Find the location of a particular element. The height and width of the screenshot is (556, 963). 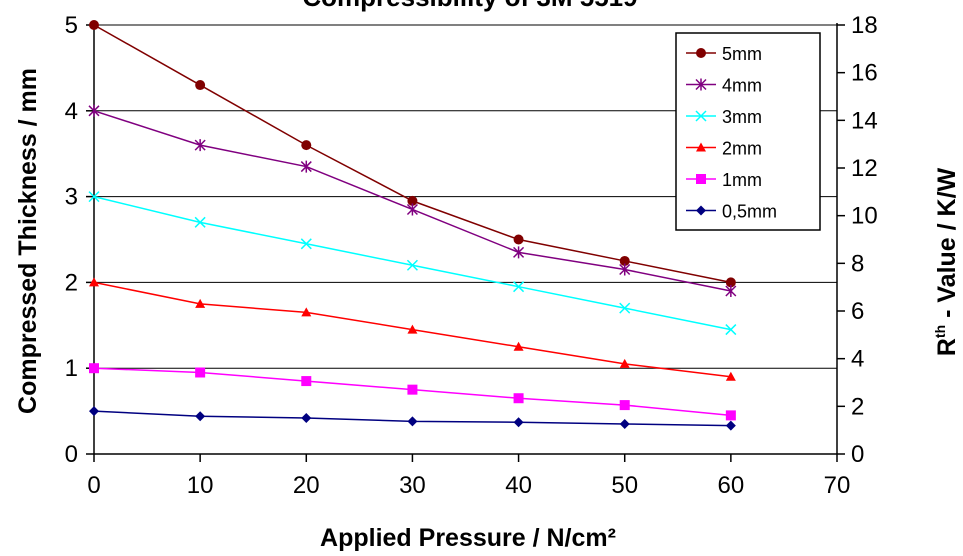

x-tick-label: 0 is located at coordinates (93, 485).